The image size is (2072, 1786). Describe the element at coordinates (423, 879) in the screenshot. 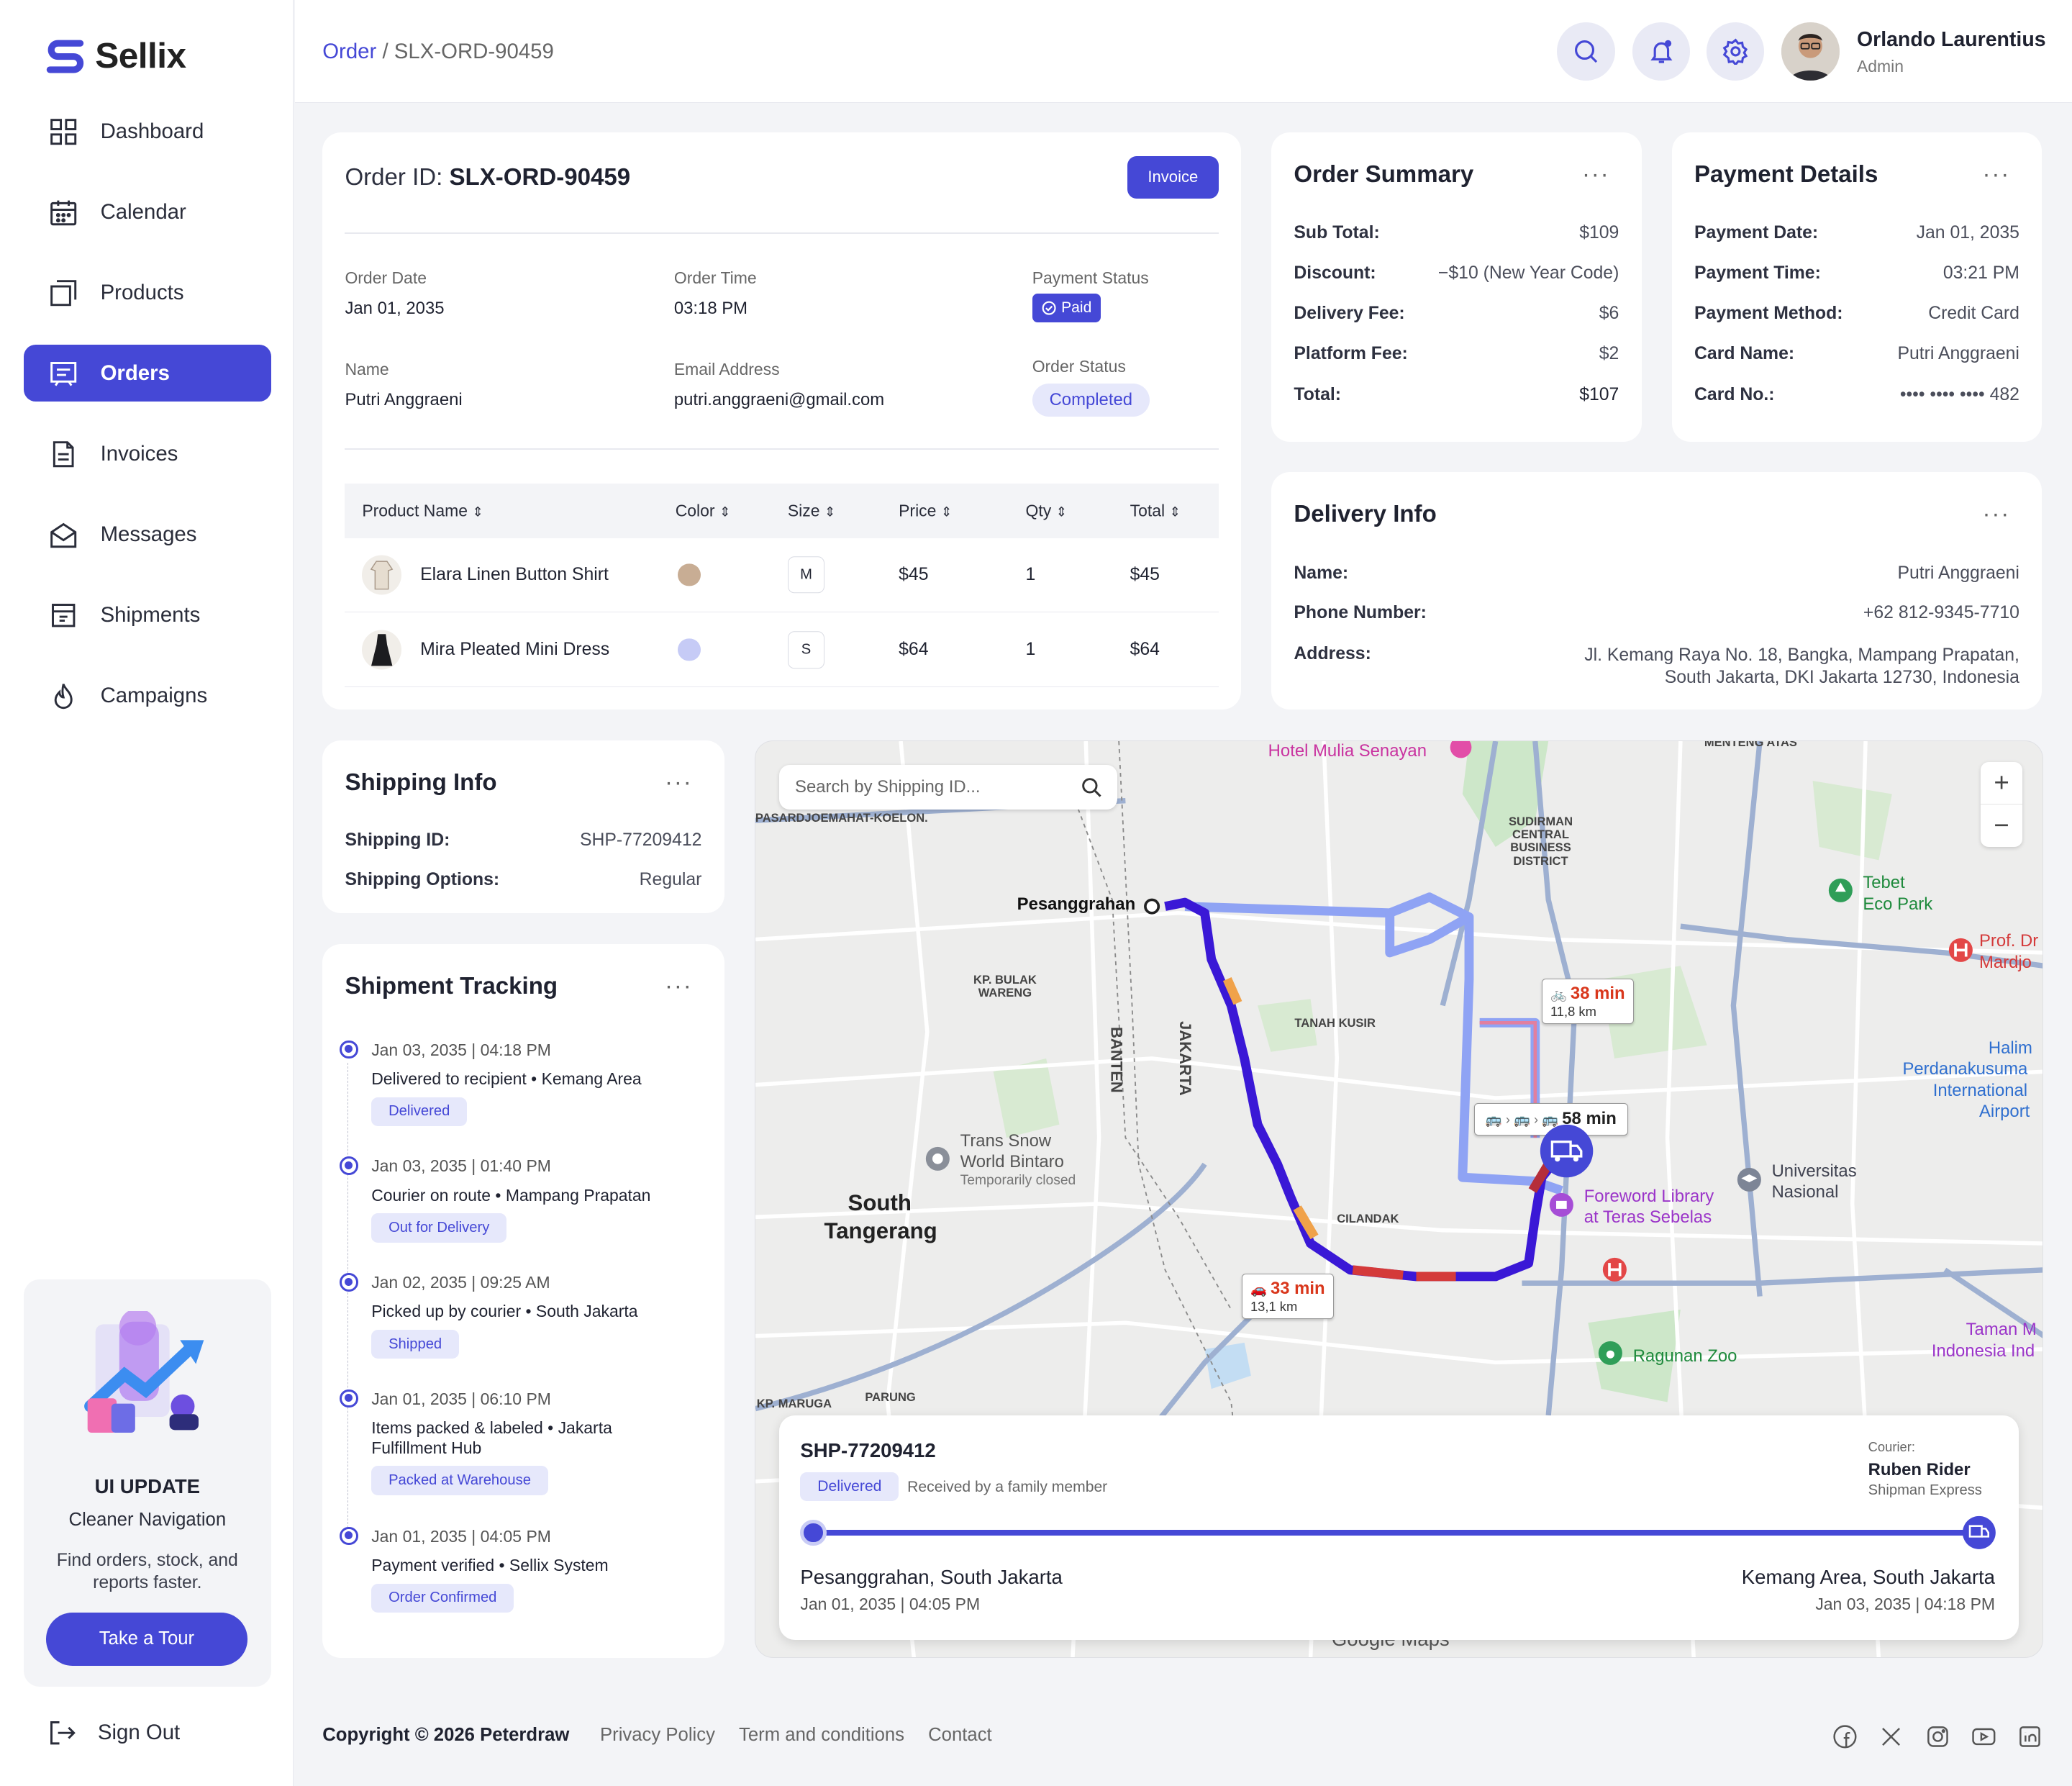

I see `row-key: Shipping Options:` at that location.